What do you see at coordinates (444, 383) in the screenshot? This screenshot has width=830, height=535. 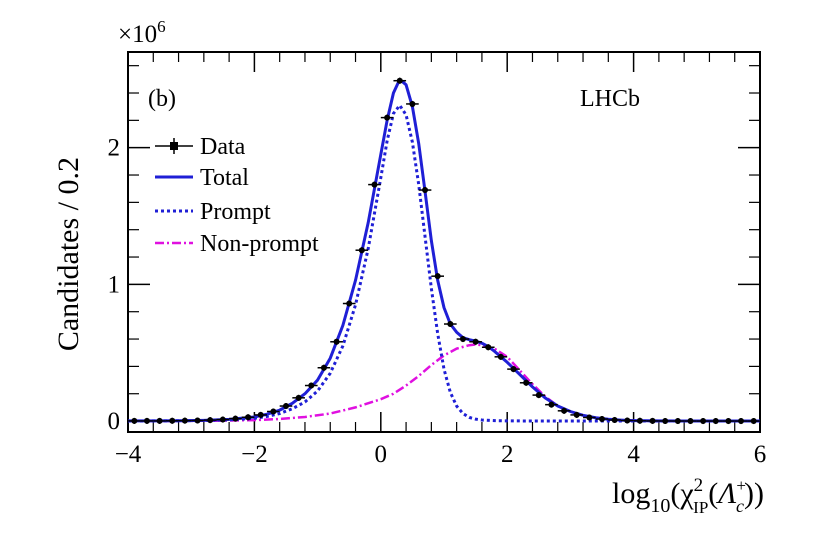 I see `series-non-prompt-curve` at bounding box center [444, 383].